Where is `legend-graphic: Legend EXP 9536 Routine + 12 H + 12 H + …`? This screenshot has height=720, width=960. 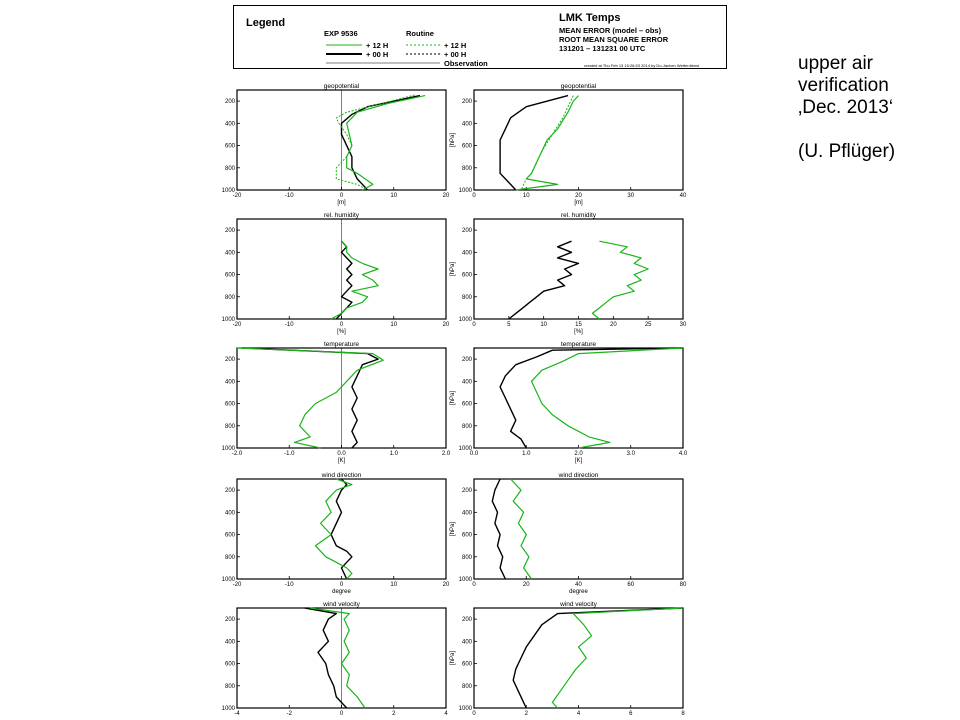 legend-graphic: Legend EXP 9536 Routine + 12 H + 12 H + … is located at coordinates (473, 40).